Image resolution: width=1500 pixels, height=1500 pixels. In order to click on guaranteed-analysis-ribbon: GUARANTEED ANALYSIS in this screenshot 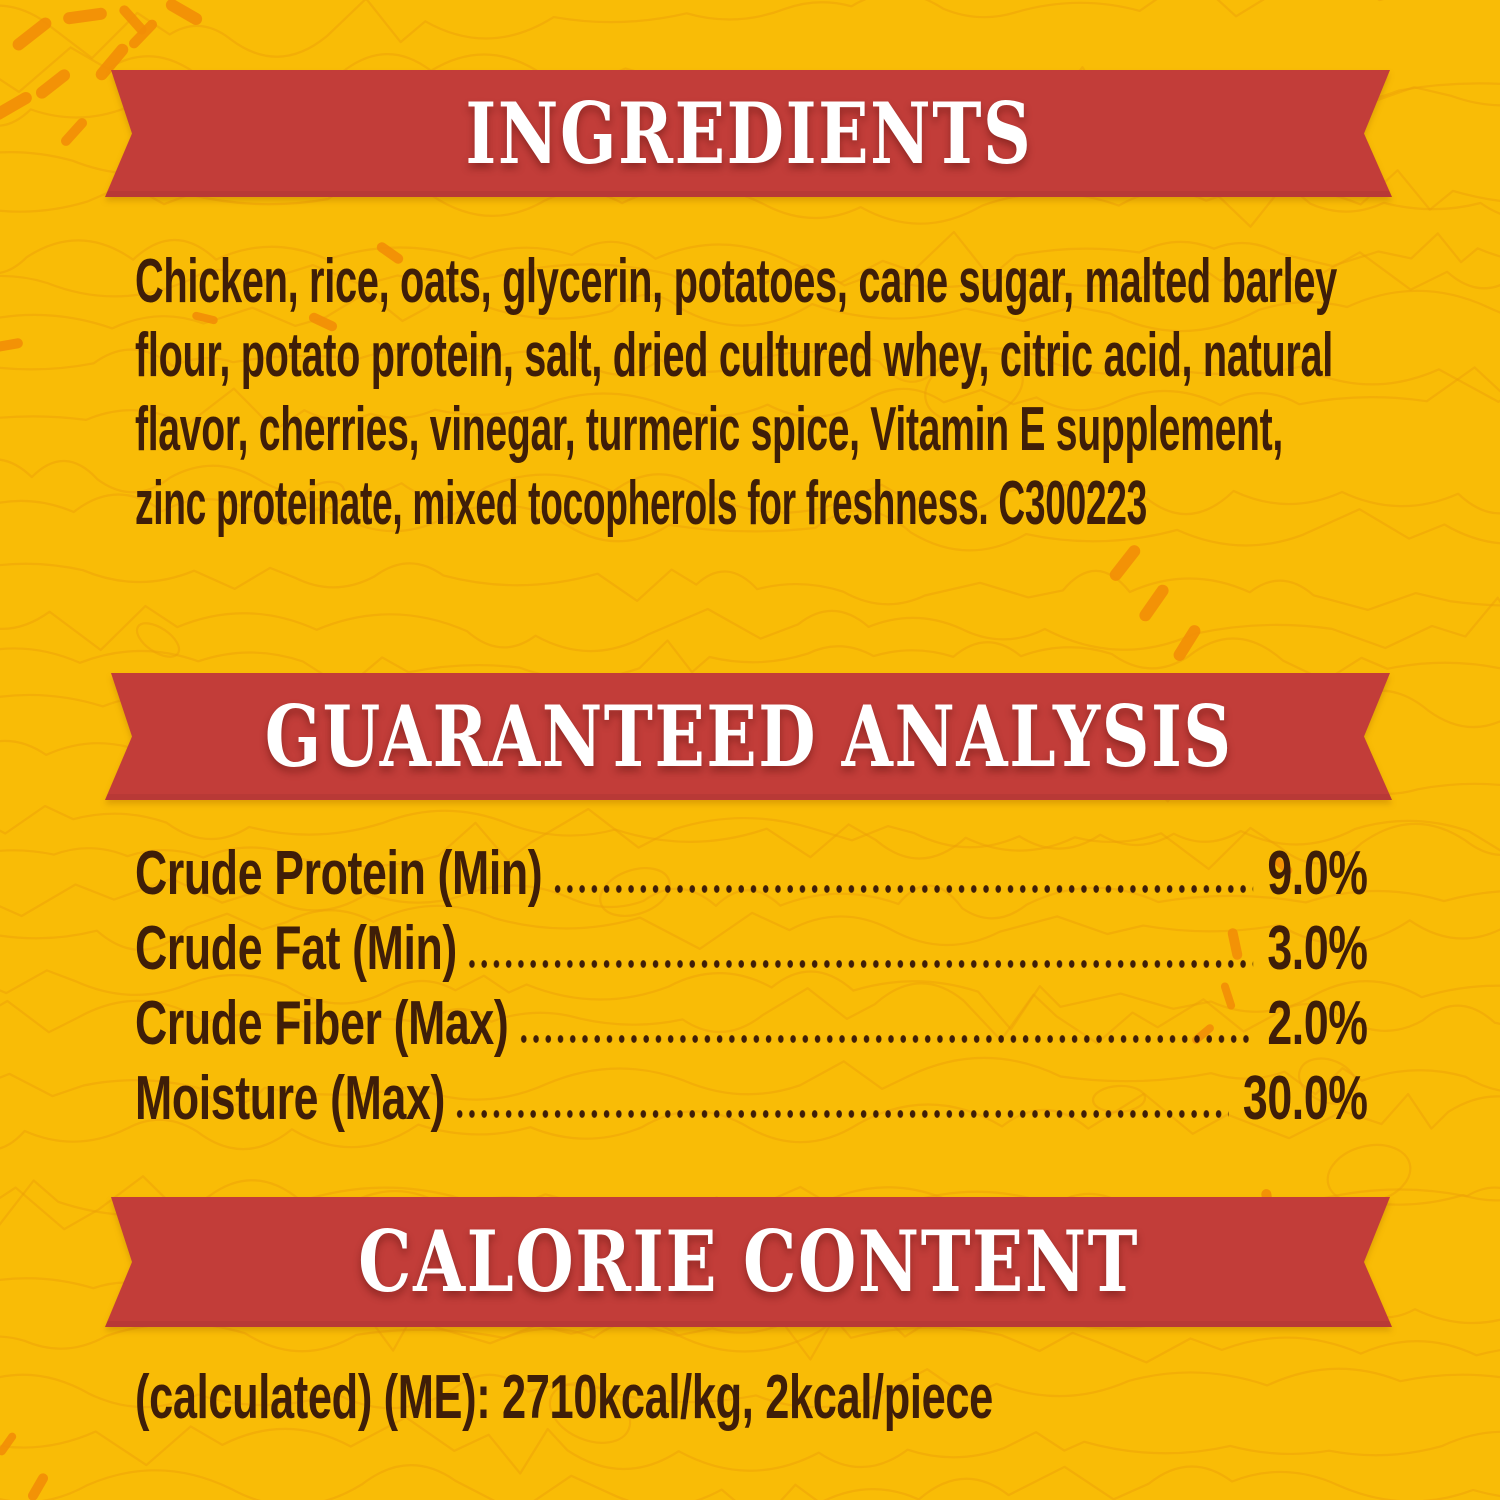, I will do `click(748, 736)`.